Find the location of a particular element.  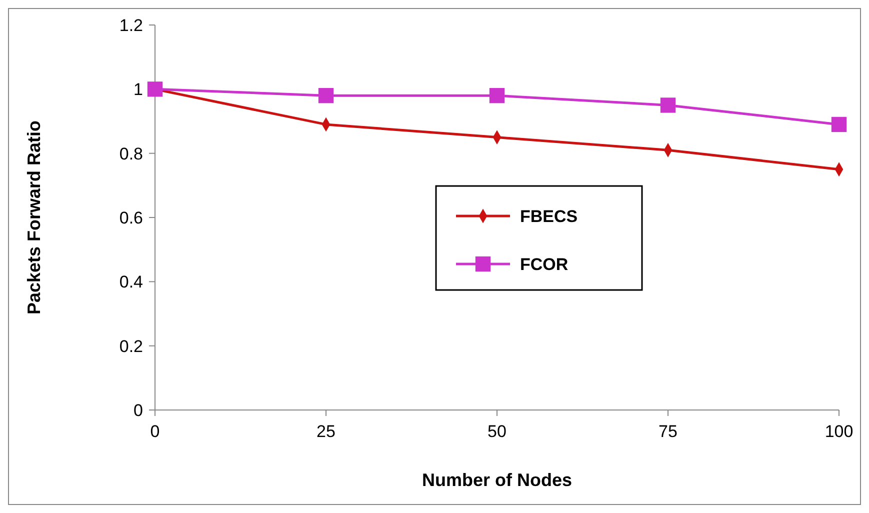

x-axis-title: Number of Nodes is located at coordinates (497, 480).